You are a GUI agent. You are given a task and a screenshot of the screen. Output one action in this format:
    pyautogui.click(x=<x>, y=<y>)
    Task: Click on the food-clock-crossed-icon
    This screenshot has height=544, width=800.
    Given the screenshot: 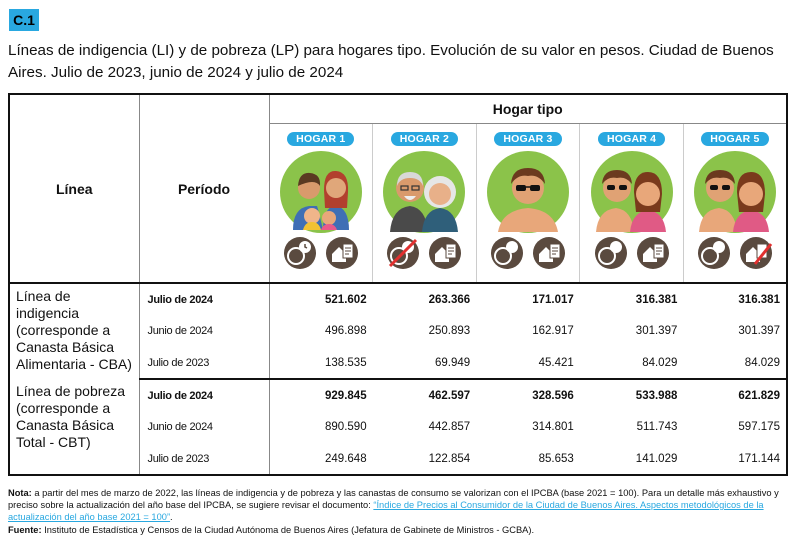 What is the action you would take?
    pyautogui.click(x=403, y=253)
    